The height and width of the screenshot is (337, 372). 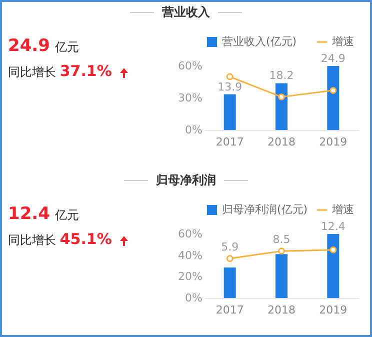 What do you see at coordinates (29, 214) in the screenshot?
I see `text: 12.4` at bounding box center [29, 214].